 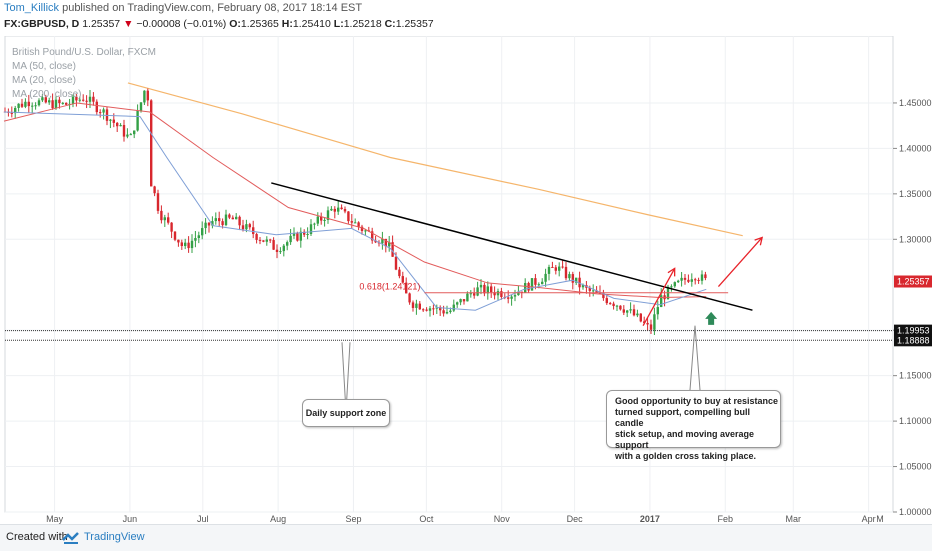 What do you see at coordinates (915, 103) in the screenshot?
I see `y-tick-label: 1.45000` at bounding box center [915, 103].